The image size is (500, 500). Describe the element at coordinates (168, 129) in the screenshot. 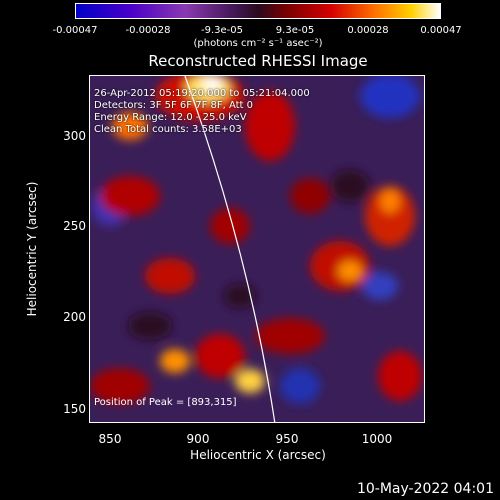

I see `info-counts: Clean Total counts: 3.58E+03` at that location.